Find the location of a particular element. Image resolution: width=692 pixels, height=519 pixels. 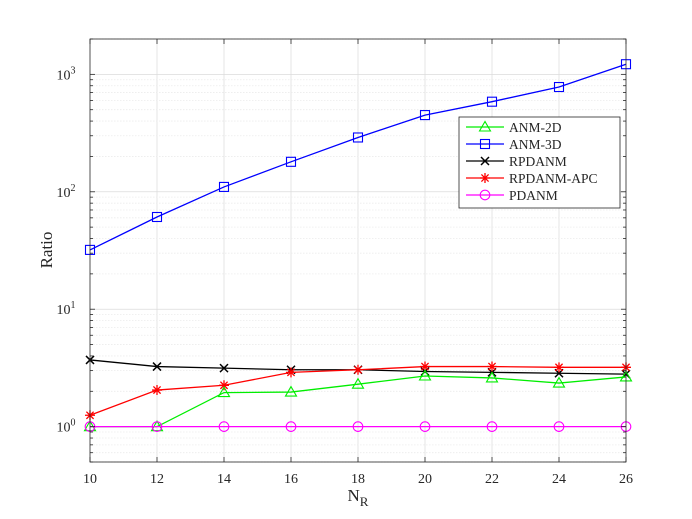

y-axis-label: Ratio is located at coordinates (46, 250).